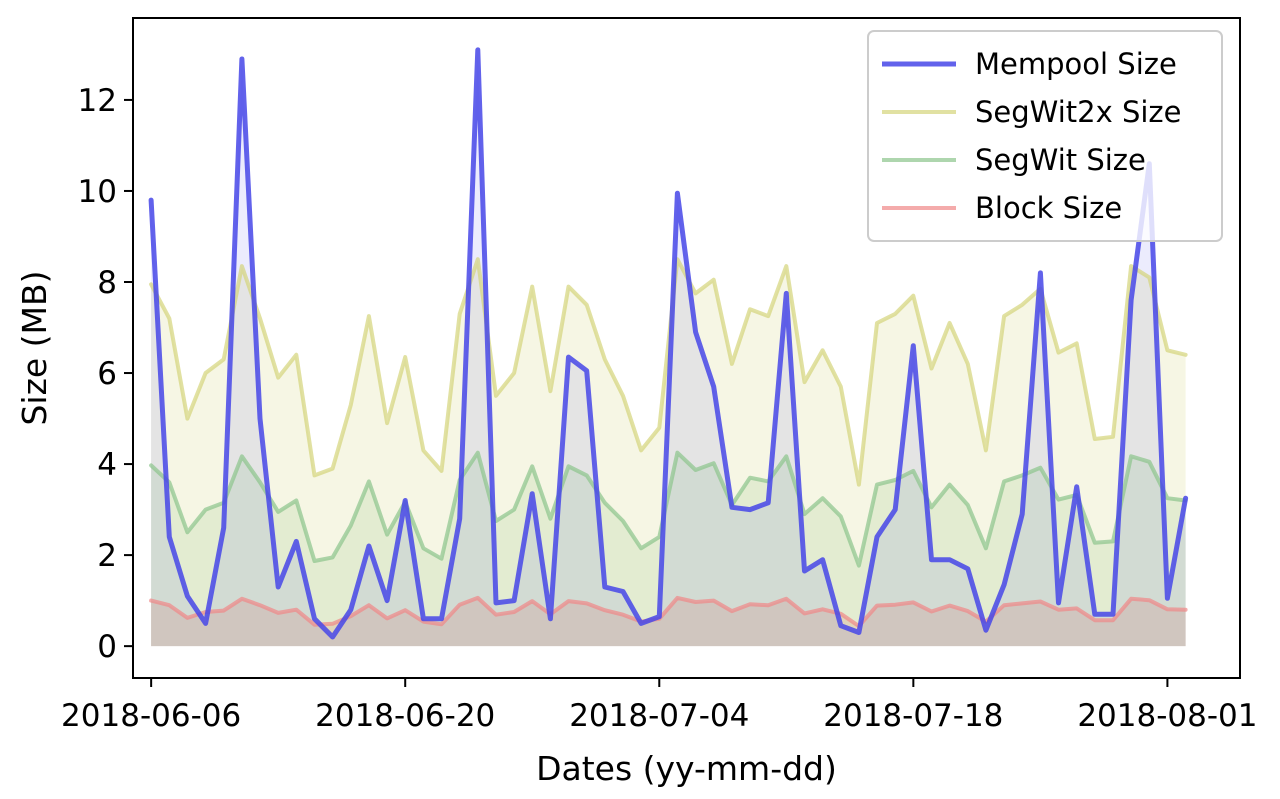 This screenshot has width=1280, height=799. Describe the element at coordinates (34, 347) in the screenshot. I see `y-axis-title: Size (MB)` at that location.